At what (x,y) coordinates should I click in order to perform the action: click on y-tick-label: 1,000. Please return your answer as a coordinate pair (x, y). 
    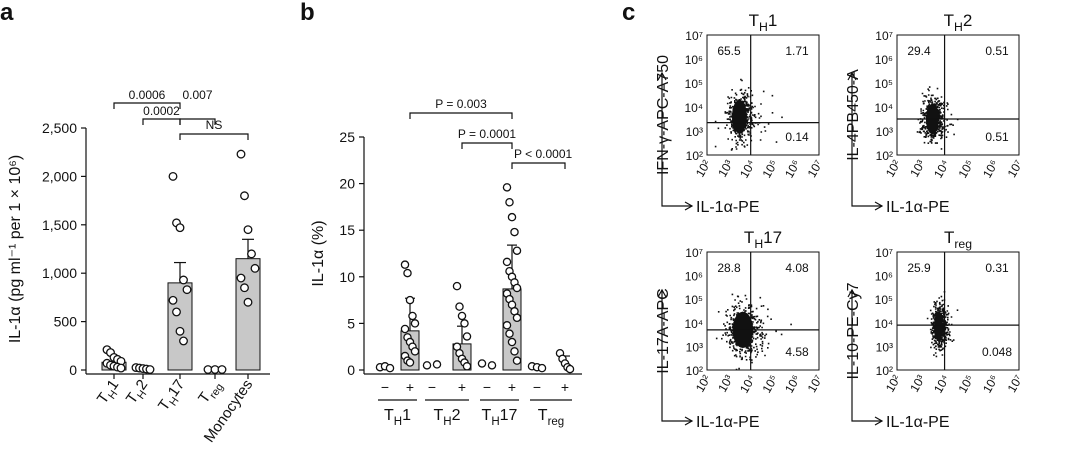
    Looking at the image, I should click on (59, 273).